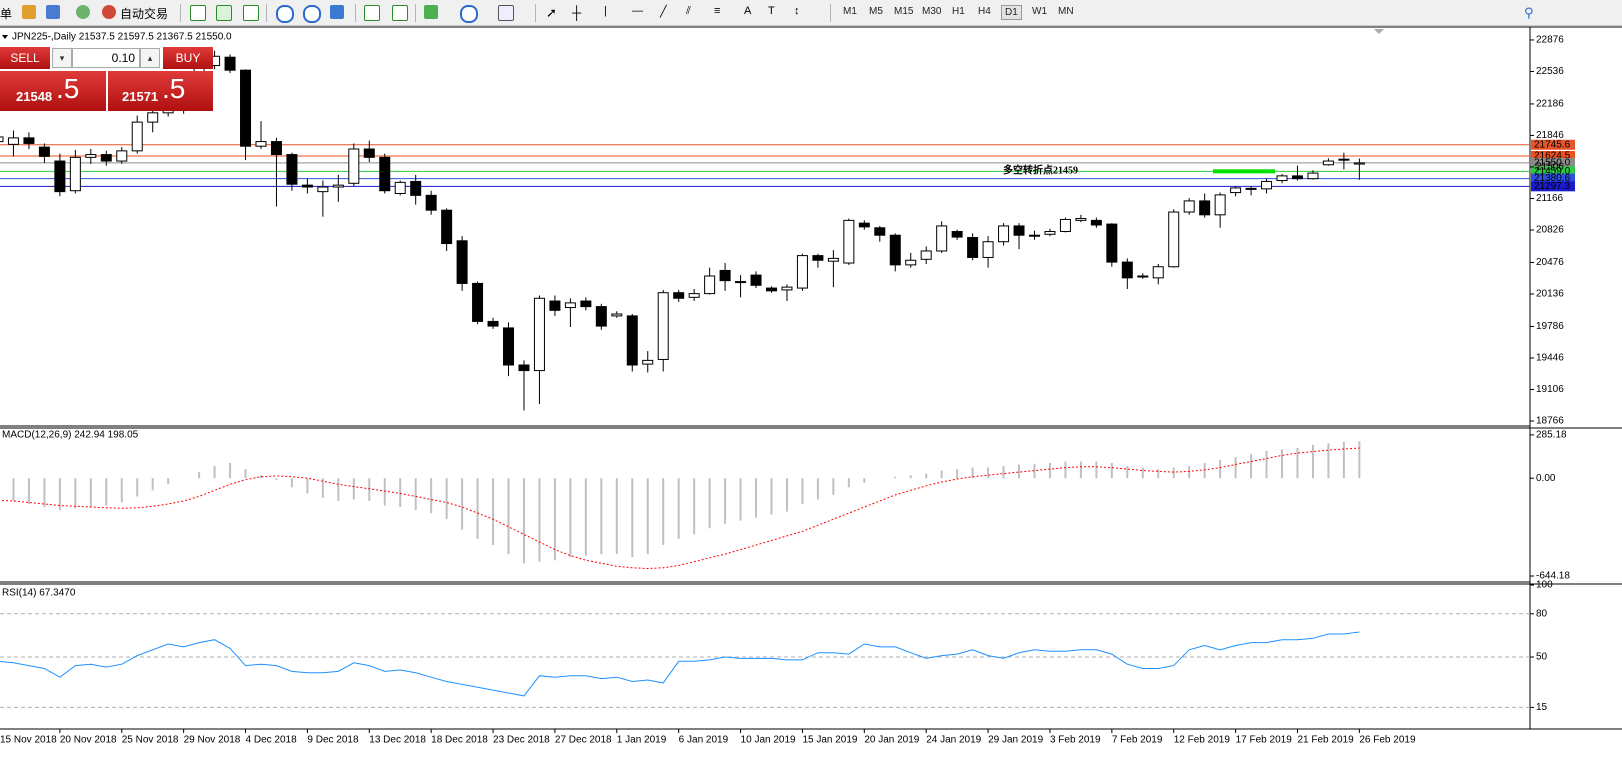 This screenshot has width=1622, height=773. What do you see at coordinates (663, 12) in the screenshot?
I see `trendline-tool: ╱` at bounding box center [663, 12].